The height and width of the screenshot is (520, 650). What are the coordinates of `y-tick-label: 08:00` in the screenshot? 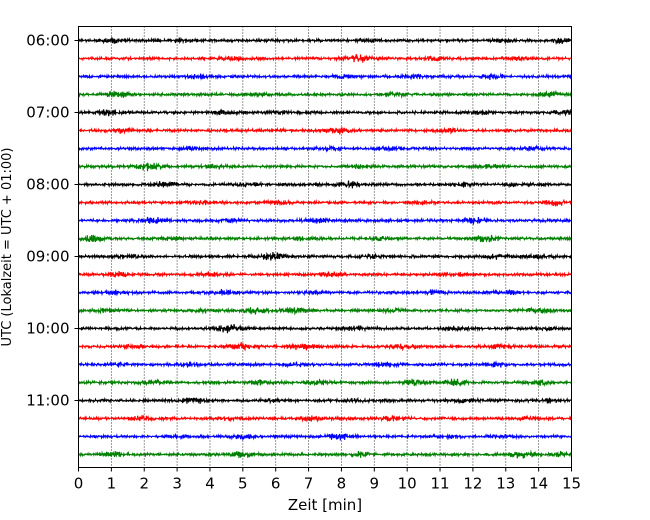 It's located at (47, 185).